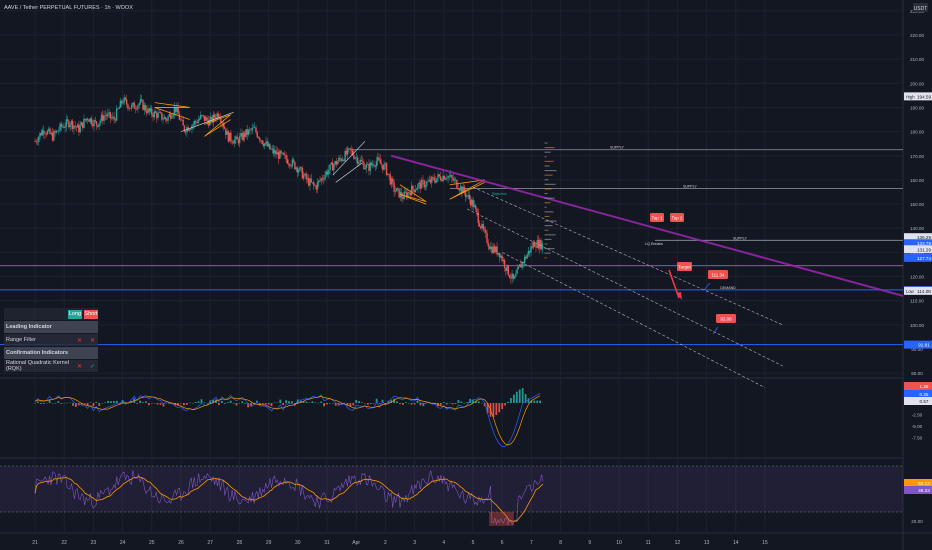 This screenshot has height=550, width=932. I want to click on long-status-icon: ✕, so click(79, 366).